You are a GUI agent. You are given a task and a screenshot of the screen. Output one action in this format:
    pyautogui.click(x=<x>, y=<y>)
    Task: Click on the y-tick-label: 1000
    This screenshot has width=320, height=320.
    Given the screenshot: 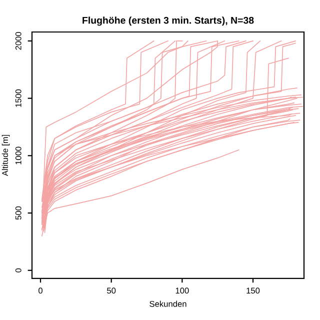 What is the action you would take?
    pyautogui.click(x=18, y=155)
    